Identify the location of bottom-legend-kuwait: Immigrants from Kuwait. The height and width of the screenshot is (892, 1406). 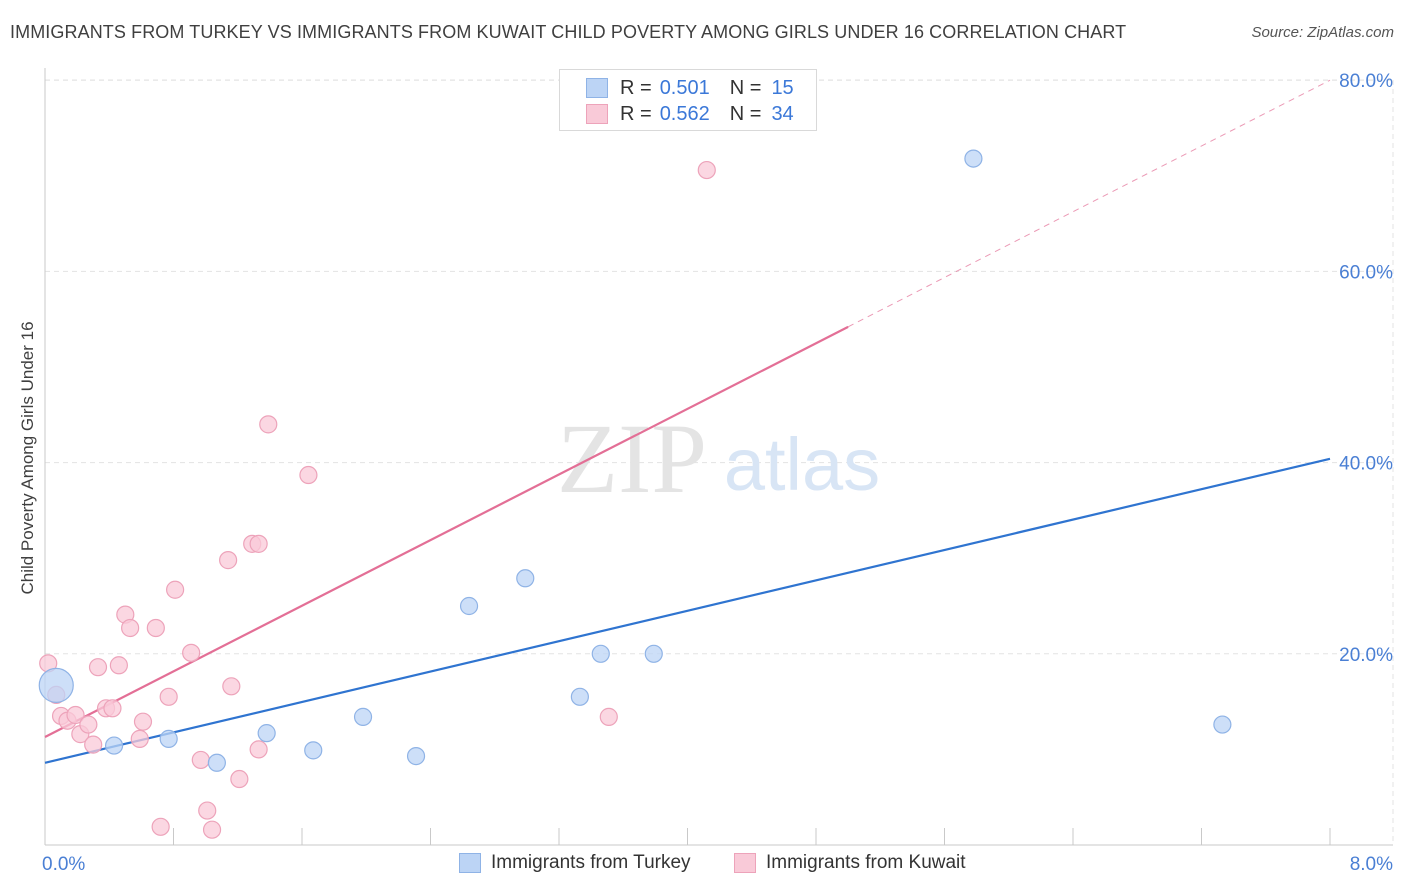
(850, 863).